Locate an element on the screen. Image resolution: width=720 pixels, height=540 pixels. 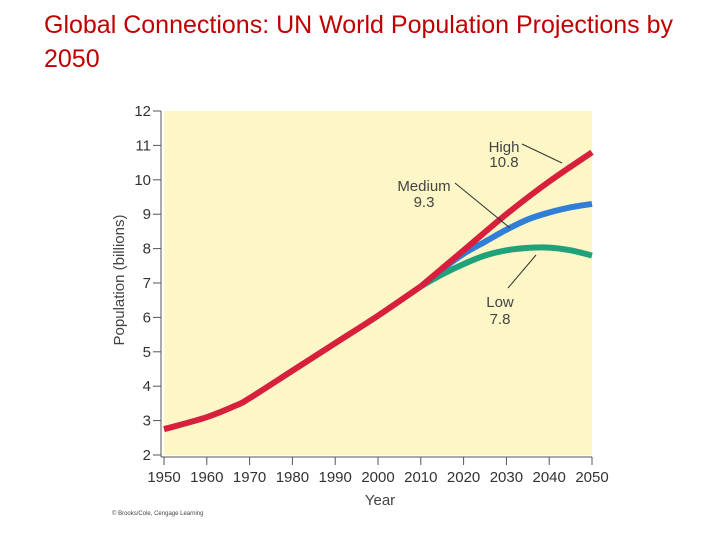
y-tick-label: 7 is located at coordinates (147, 283).